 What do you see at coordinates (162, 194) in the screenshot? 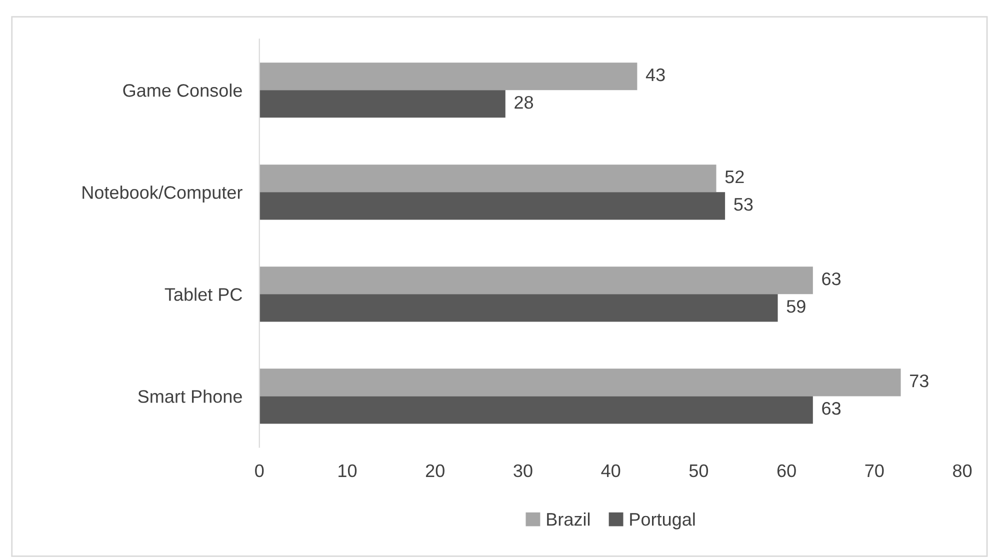
I see `y-tick-label: Notebook/Computer` at bounding box center [162, 194].